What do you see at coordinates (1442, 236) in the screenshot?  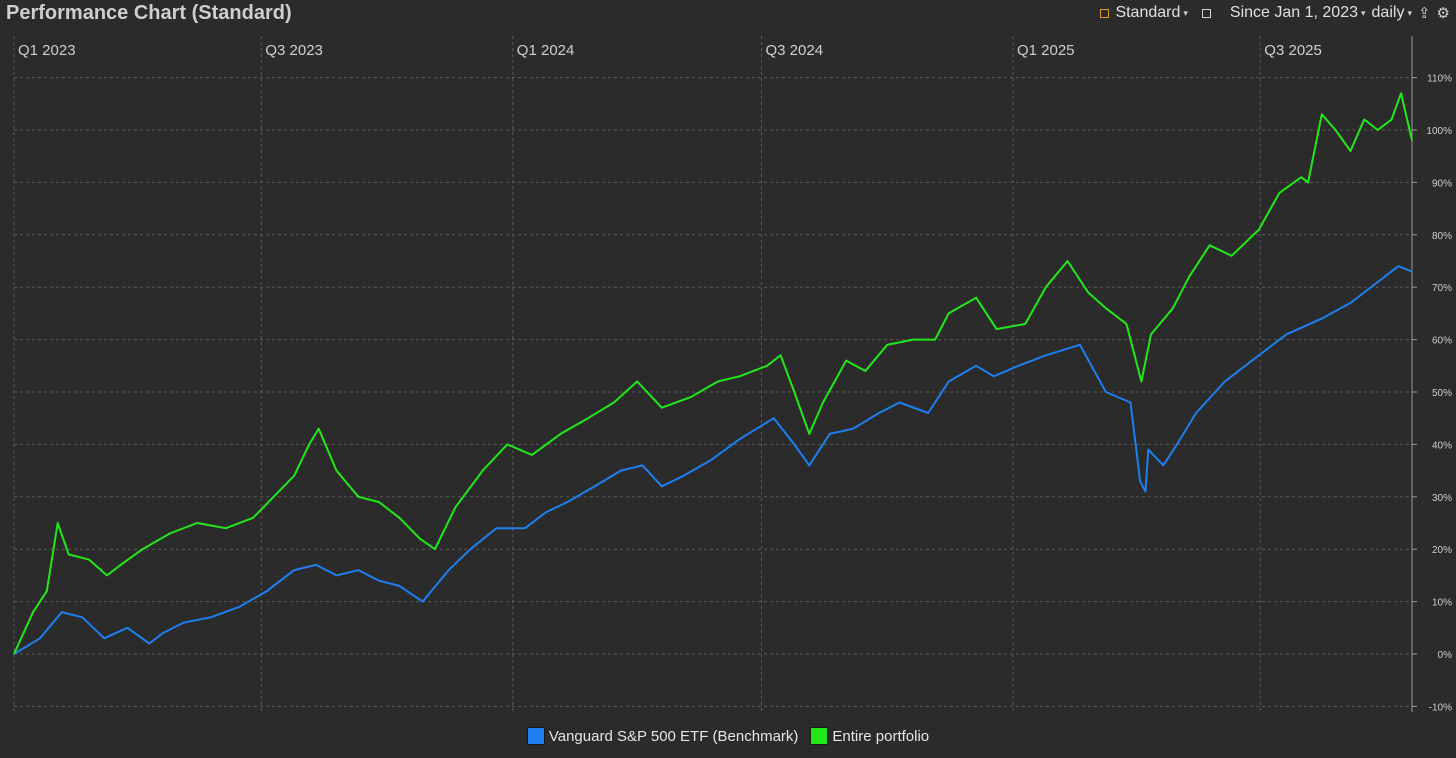 I see `y-tick-label: 80%` at bounding box center [1442, 236].